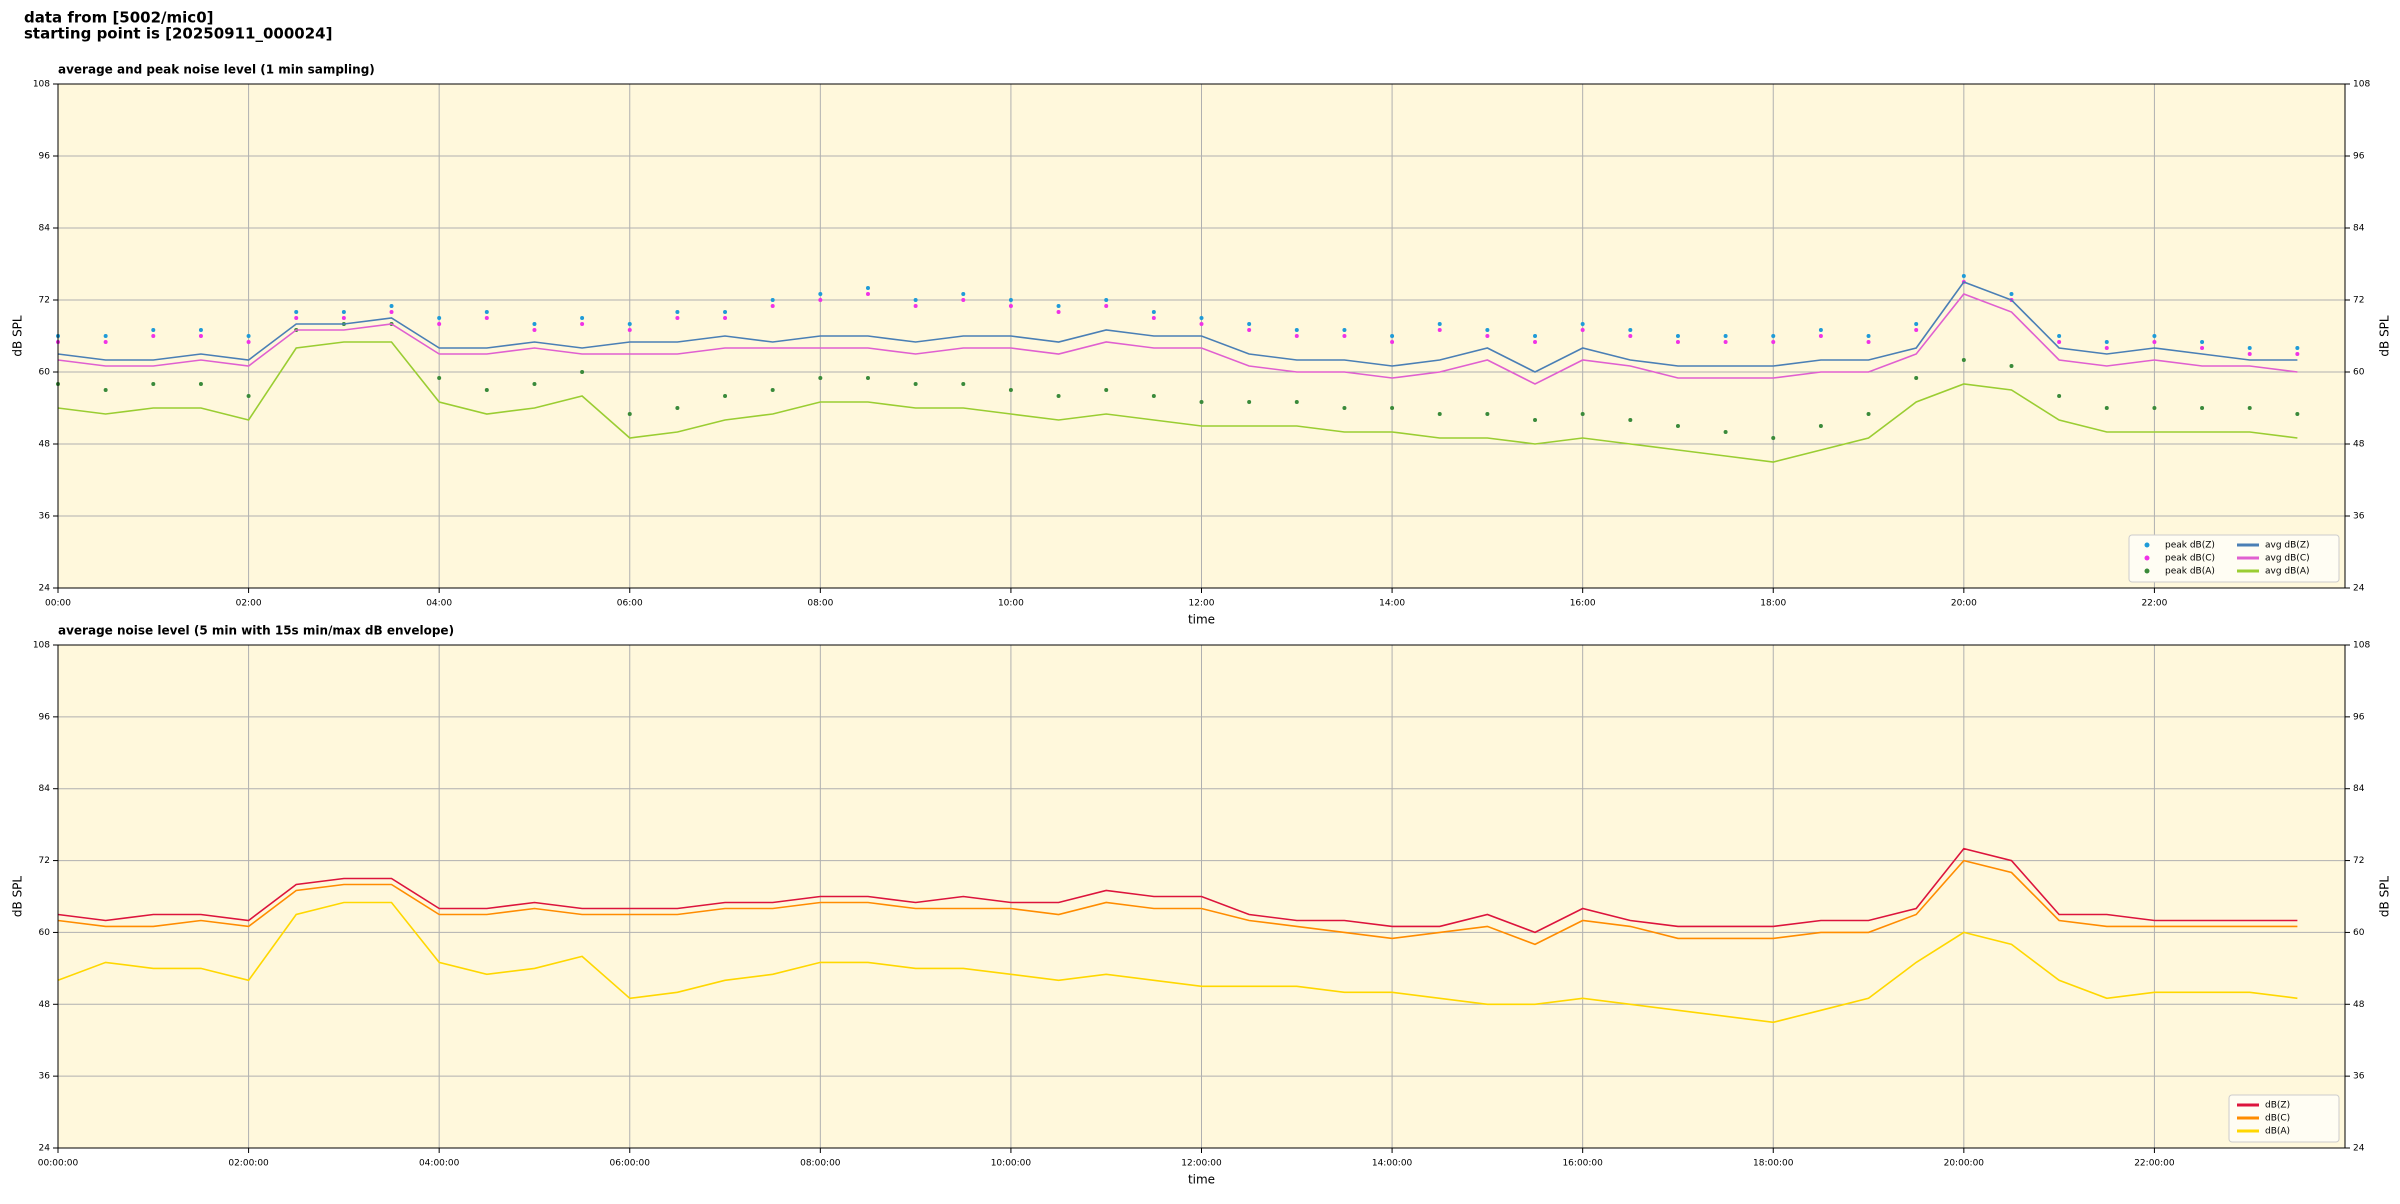 This screenshot has width=2400, height=1204. What do you see at coordinates (1964, 1164) in the screenshot?
I see `x-tick-label: 20:00:00` at bounding box center [1964, 1164].